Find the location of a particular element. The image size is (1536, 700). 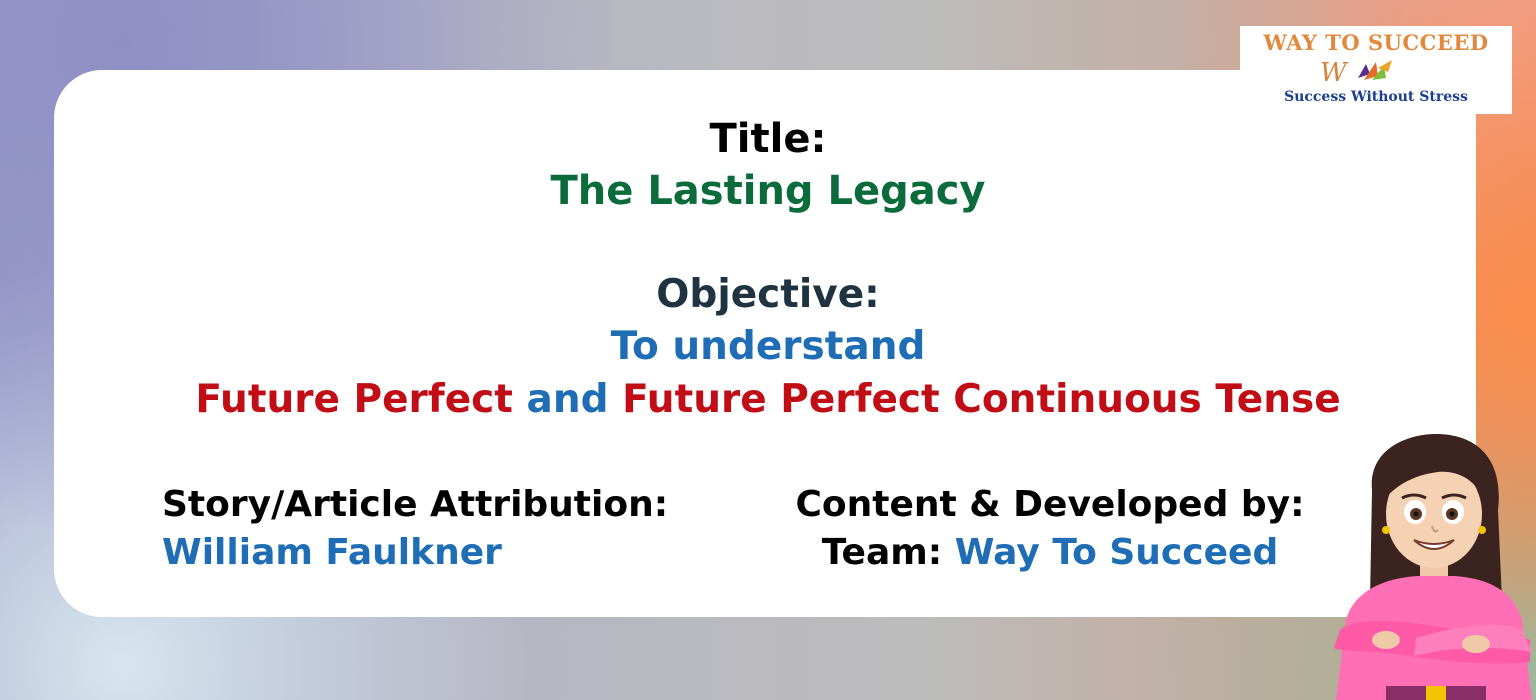

attribution-author: William Faulkner is located at coordinates (332, 552).